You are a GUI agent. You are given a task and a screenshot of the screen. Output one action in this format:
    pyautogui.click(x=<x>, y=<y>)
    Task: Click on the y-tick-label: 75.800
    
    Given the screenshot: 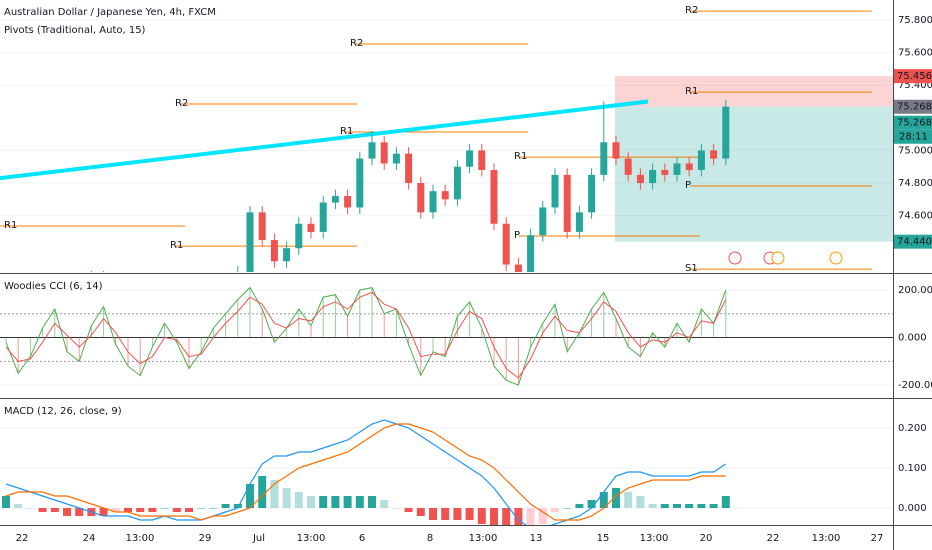 What is the action you would take?
    pyautogui.click(x=915, y=20)
    